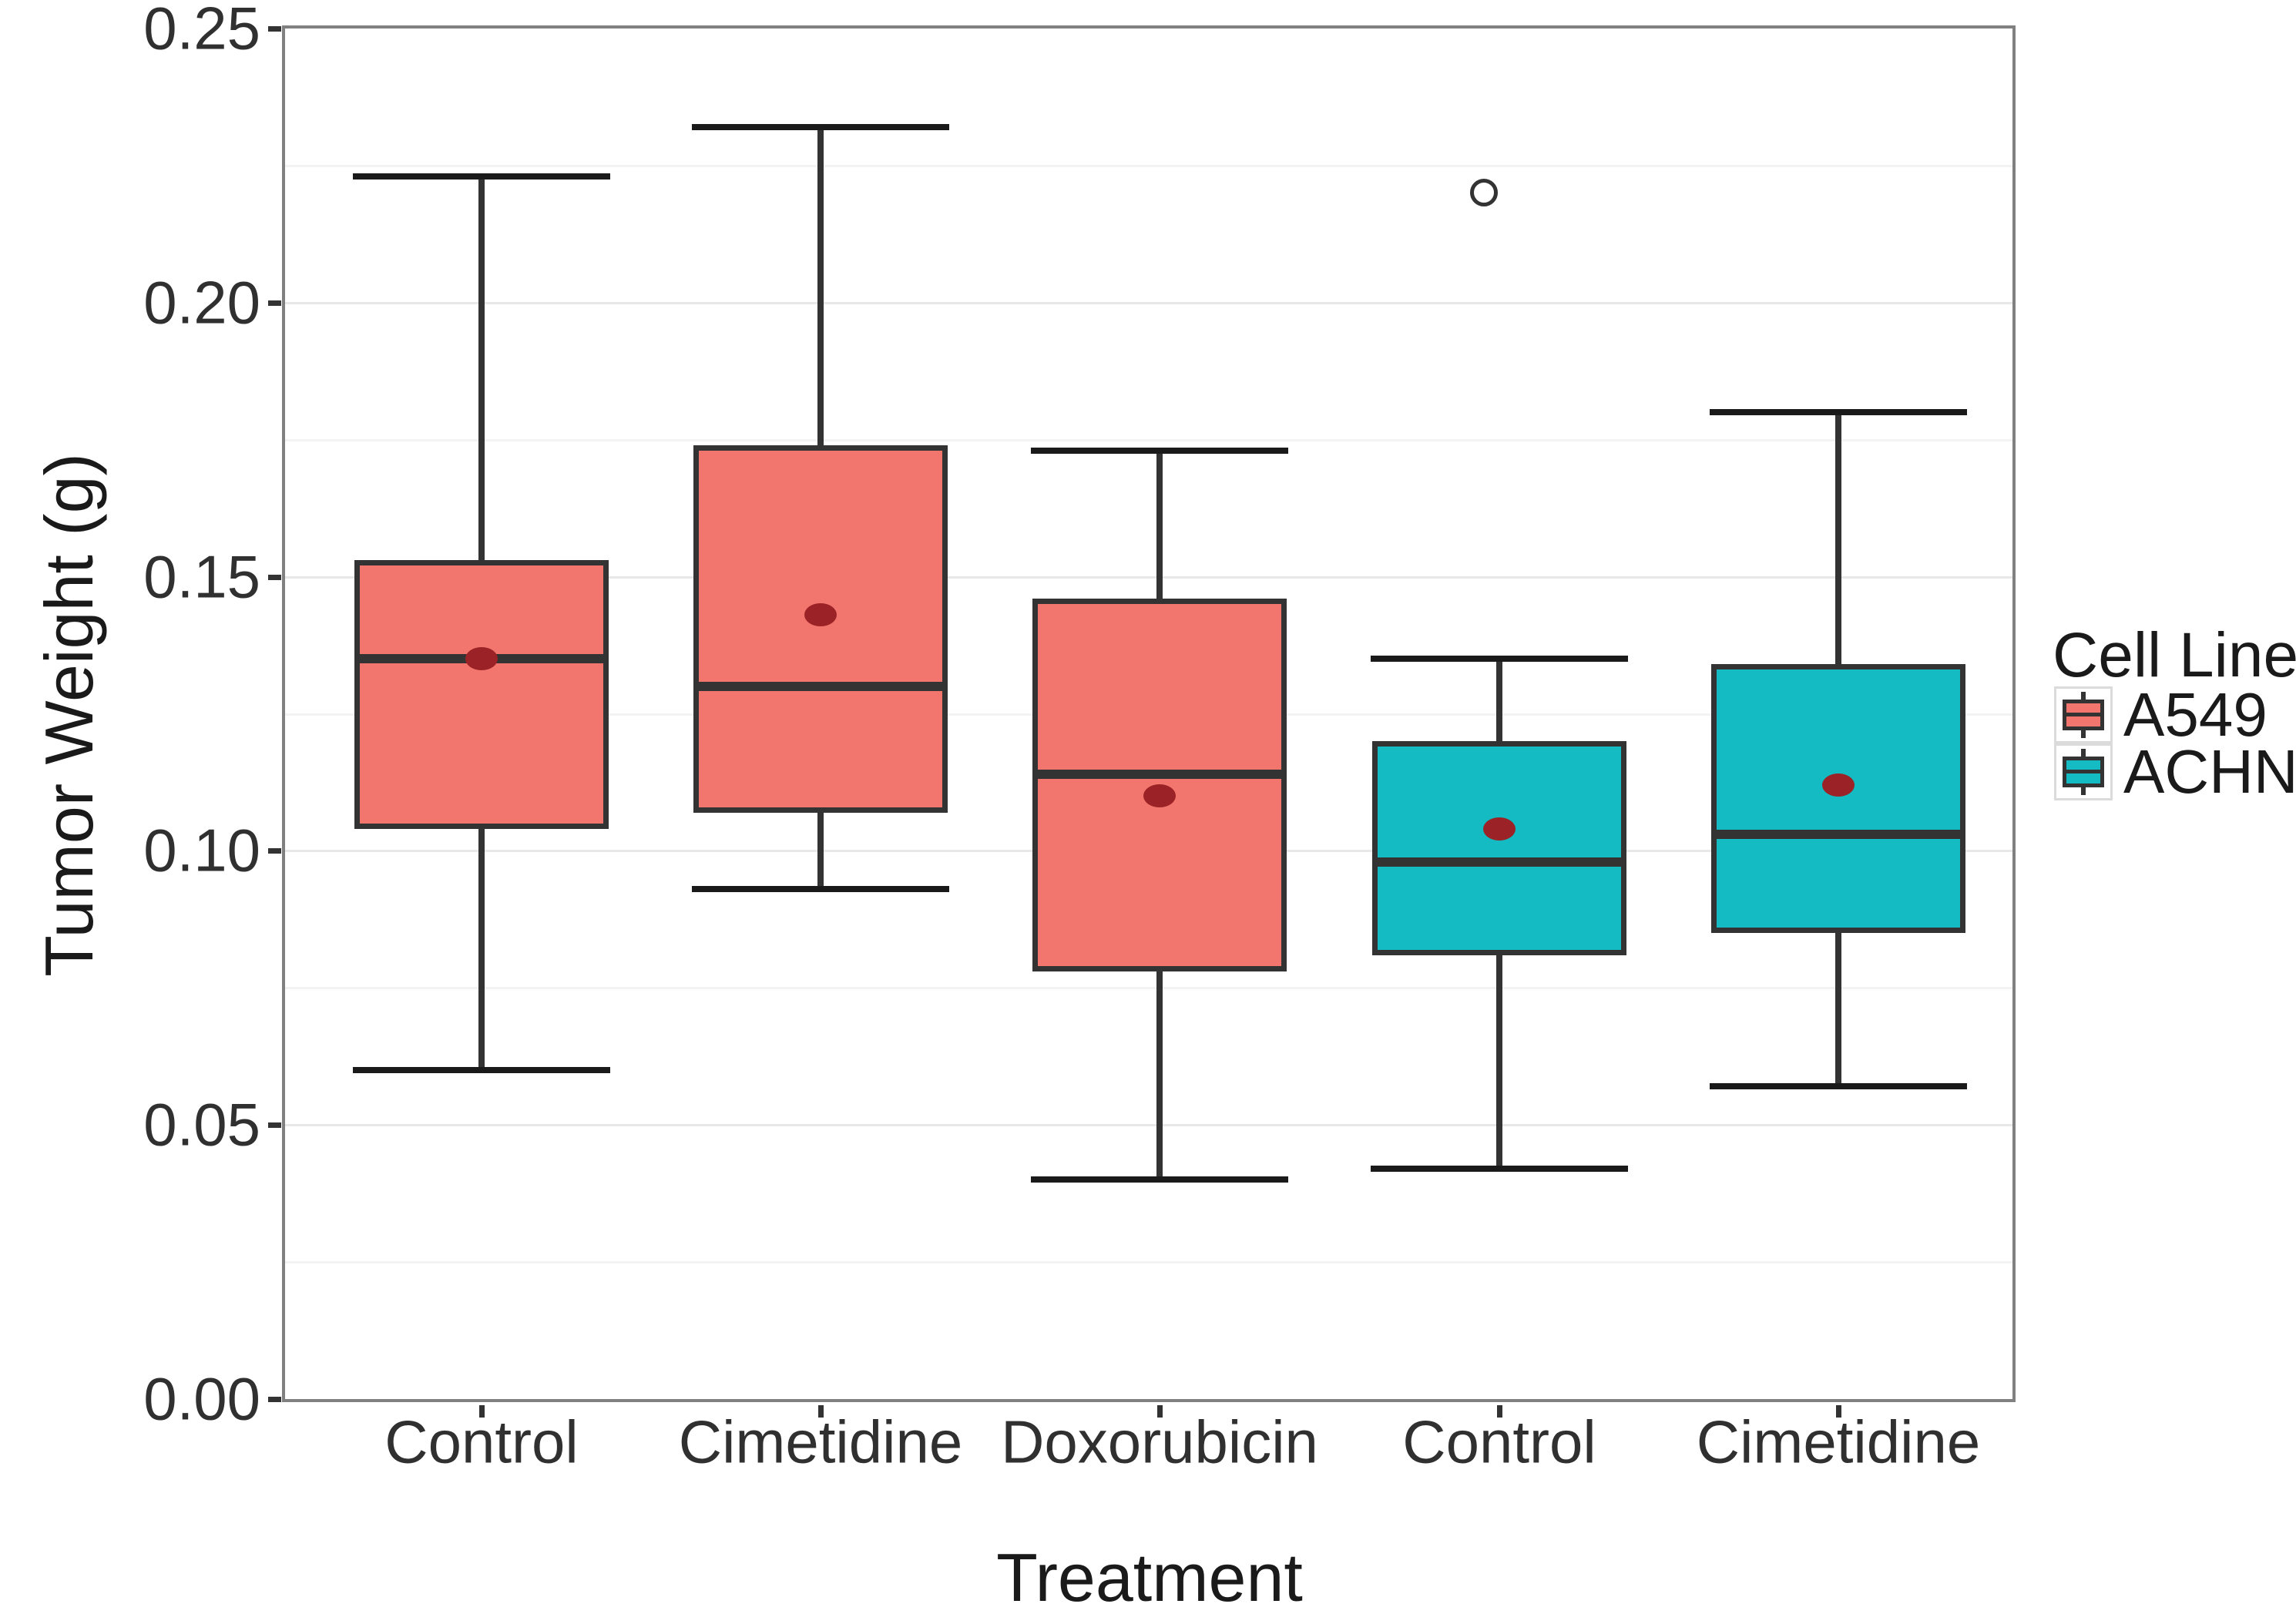 The image size is (2296, 1624). What do you see at coordinates (202, 302) in the screenshot?
I see `y-tick-label: 0.20` at bounding box center [202, 302].